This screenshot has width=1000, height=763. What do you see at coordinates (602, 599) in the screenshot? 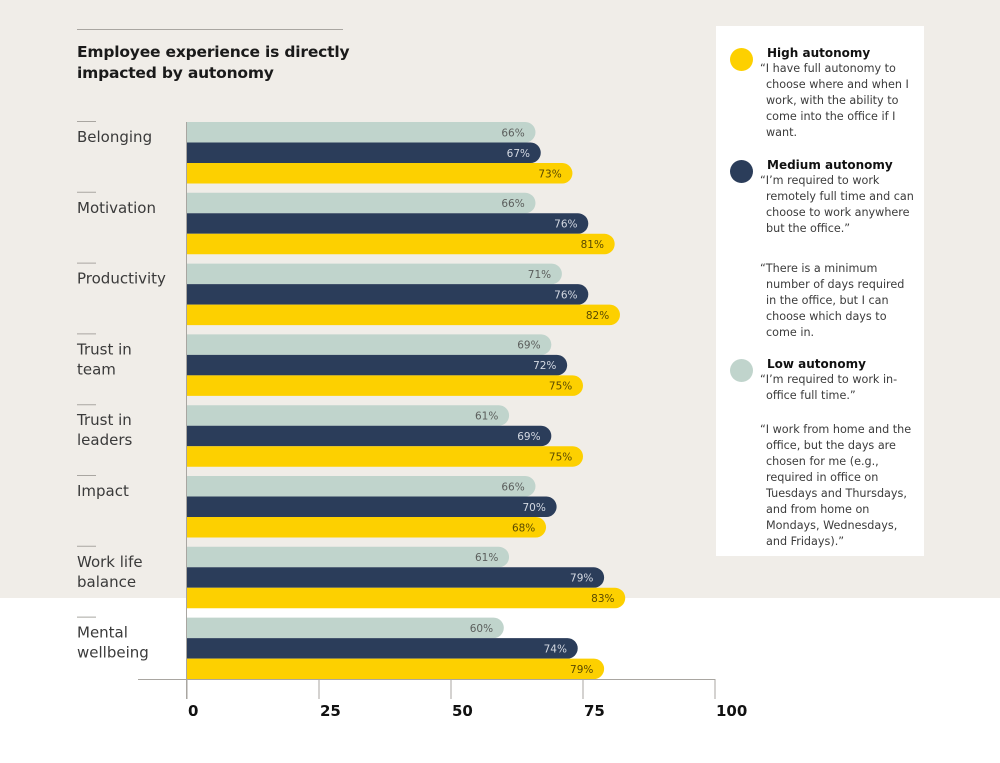
I see `value-label: 83%` at bounding box center [602, 599].